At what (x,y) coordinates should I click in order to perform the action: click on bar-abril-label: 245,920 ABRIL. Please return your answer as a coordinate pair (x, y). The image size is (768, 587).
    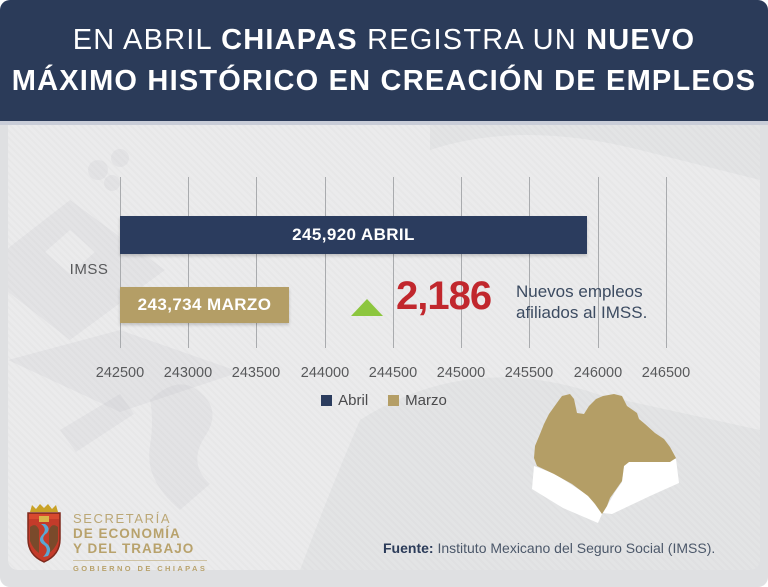
    Looking at the image, I should click on (353, 234).